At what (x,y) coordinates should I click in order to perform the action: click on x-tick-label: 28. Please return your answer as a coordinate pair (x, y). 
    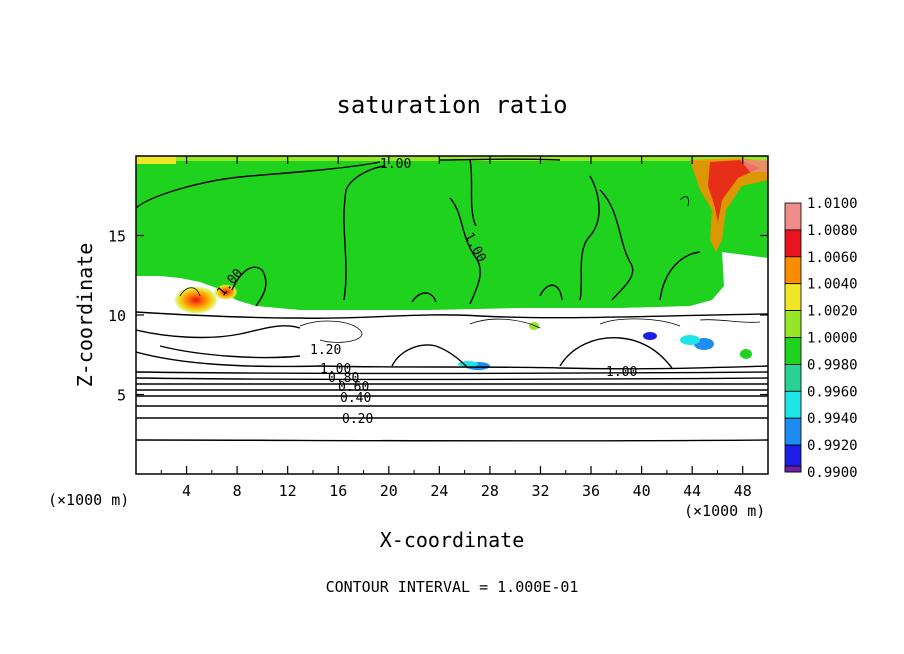
    Looking at the image, I should click on (490, 491).